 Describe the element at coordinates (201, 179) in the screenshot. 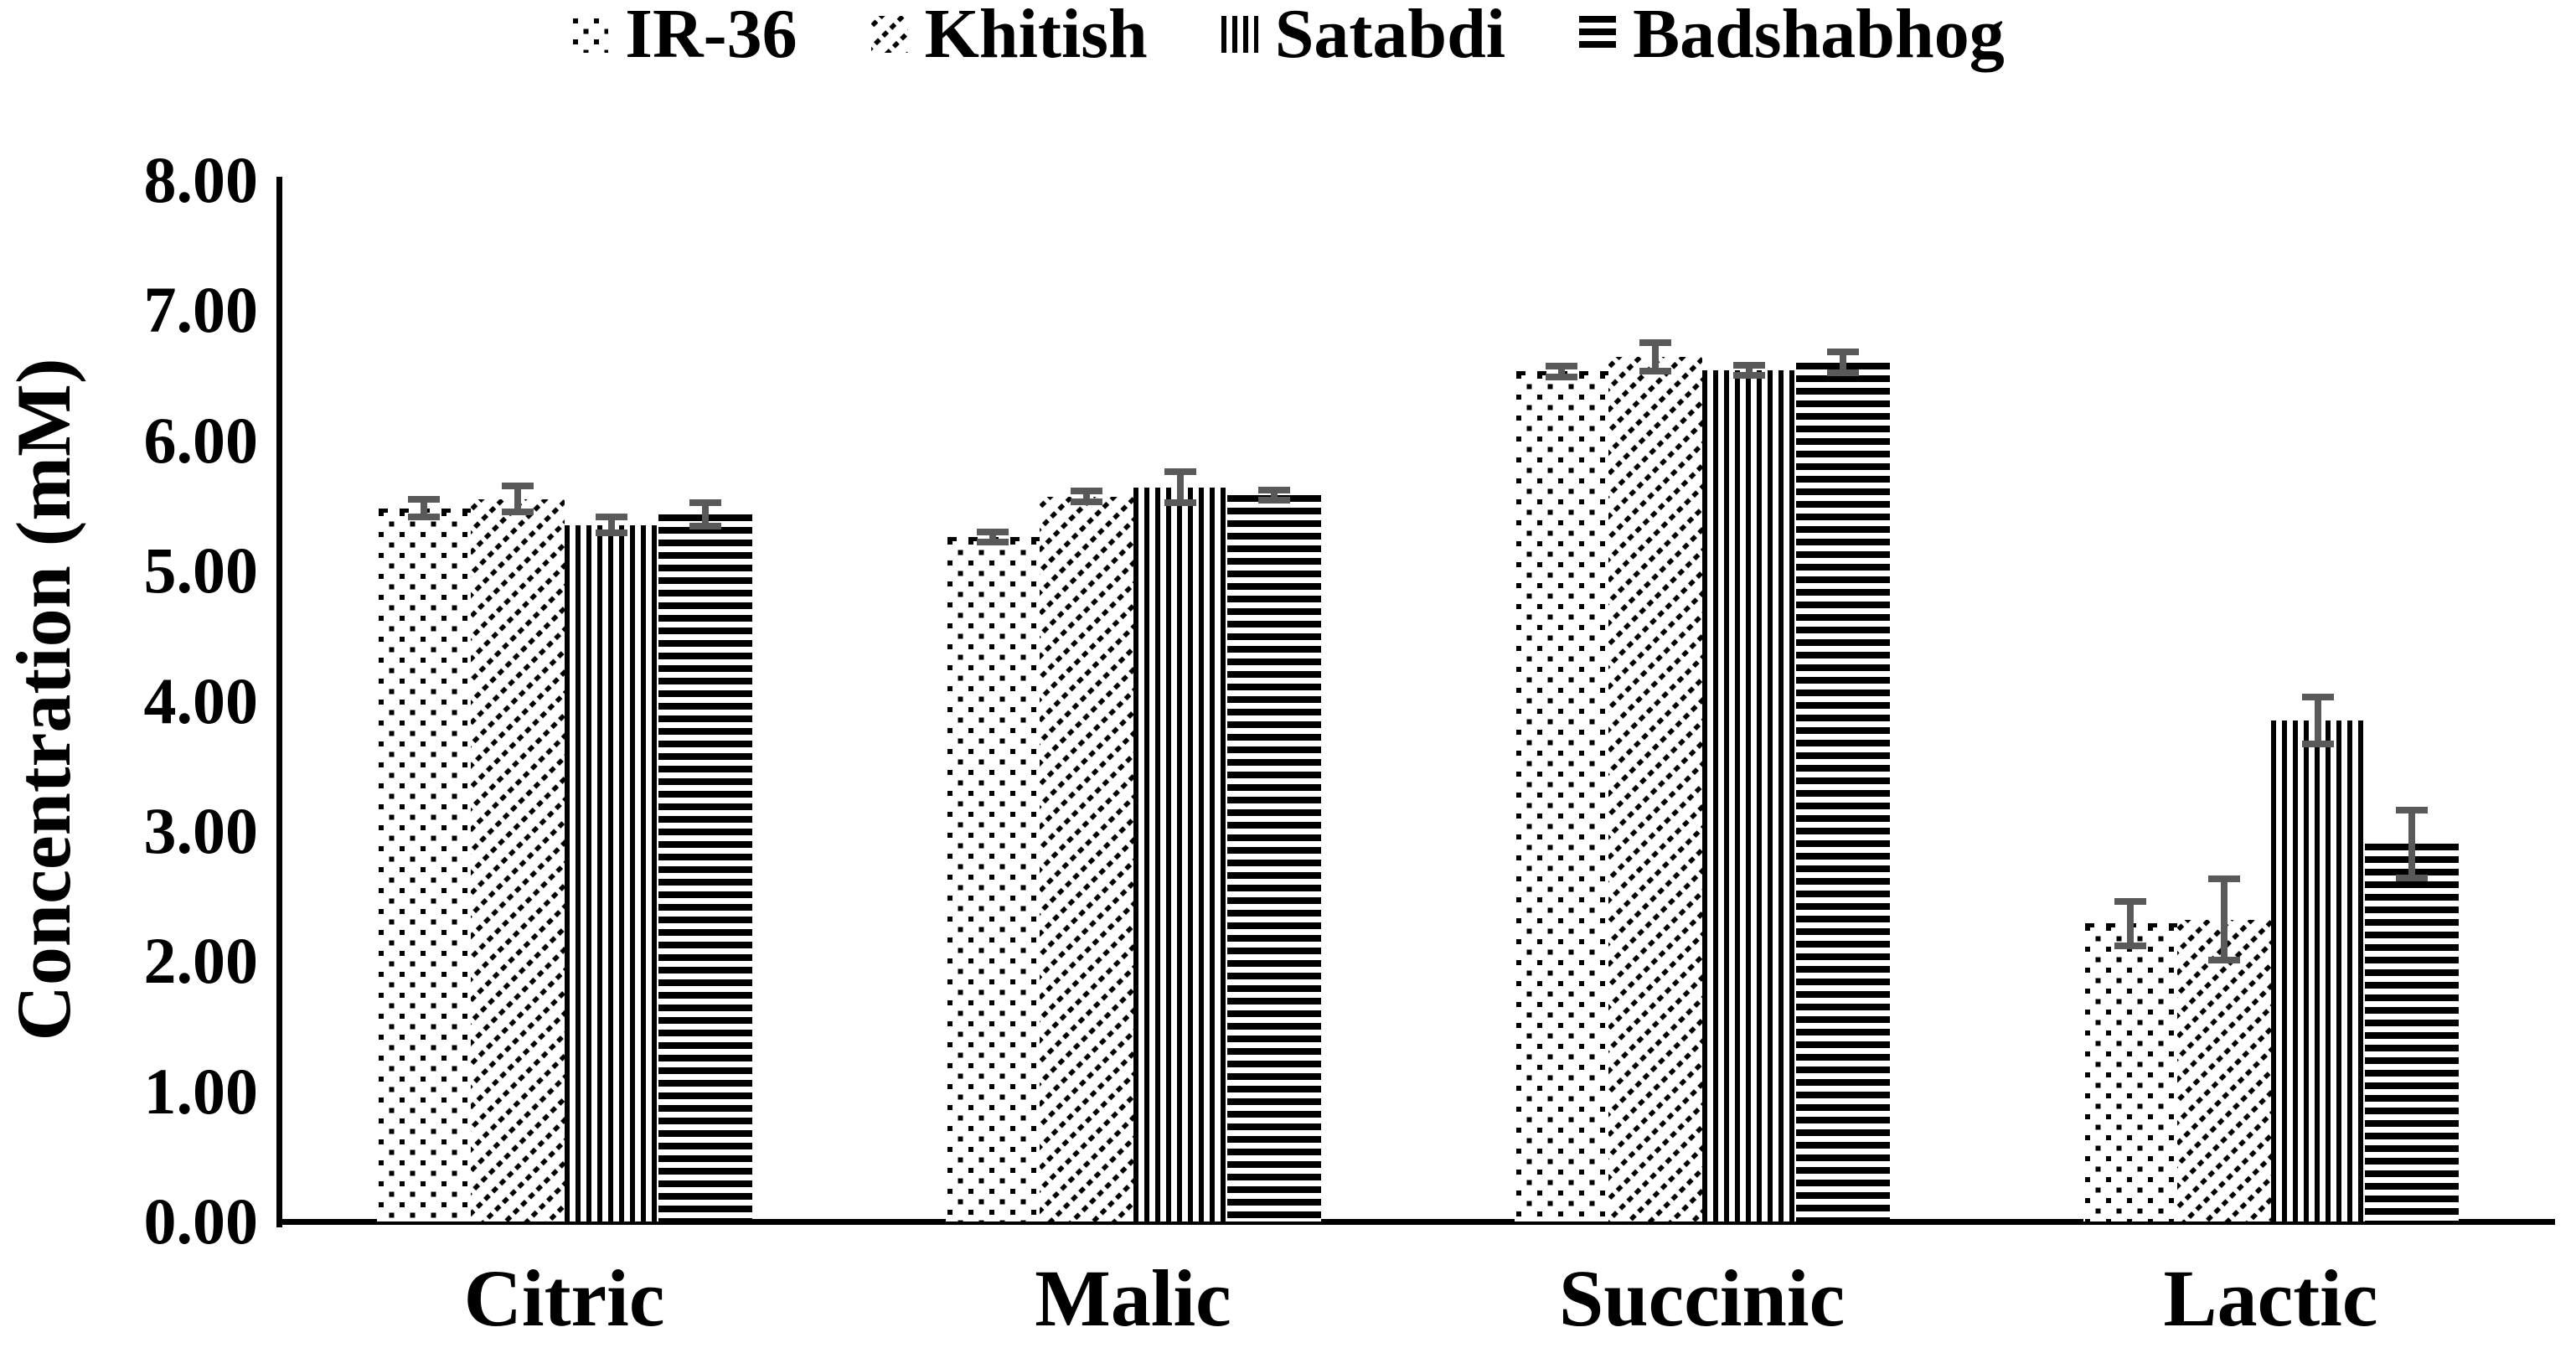

I see `y-tick-label-8.00: 8.00` at that location.